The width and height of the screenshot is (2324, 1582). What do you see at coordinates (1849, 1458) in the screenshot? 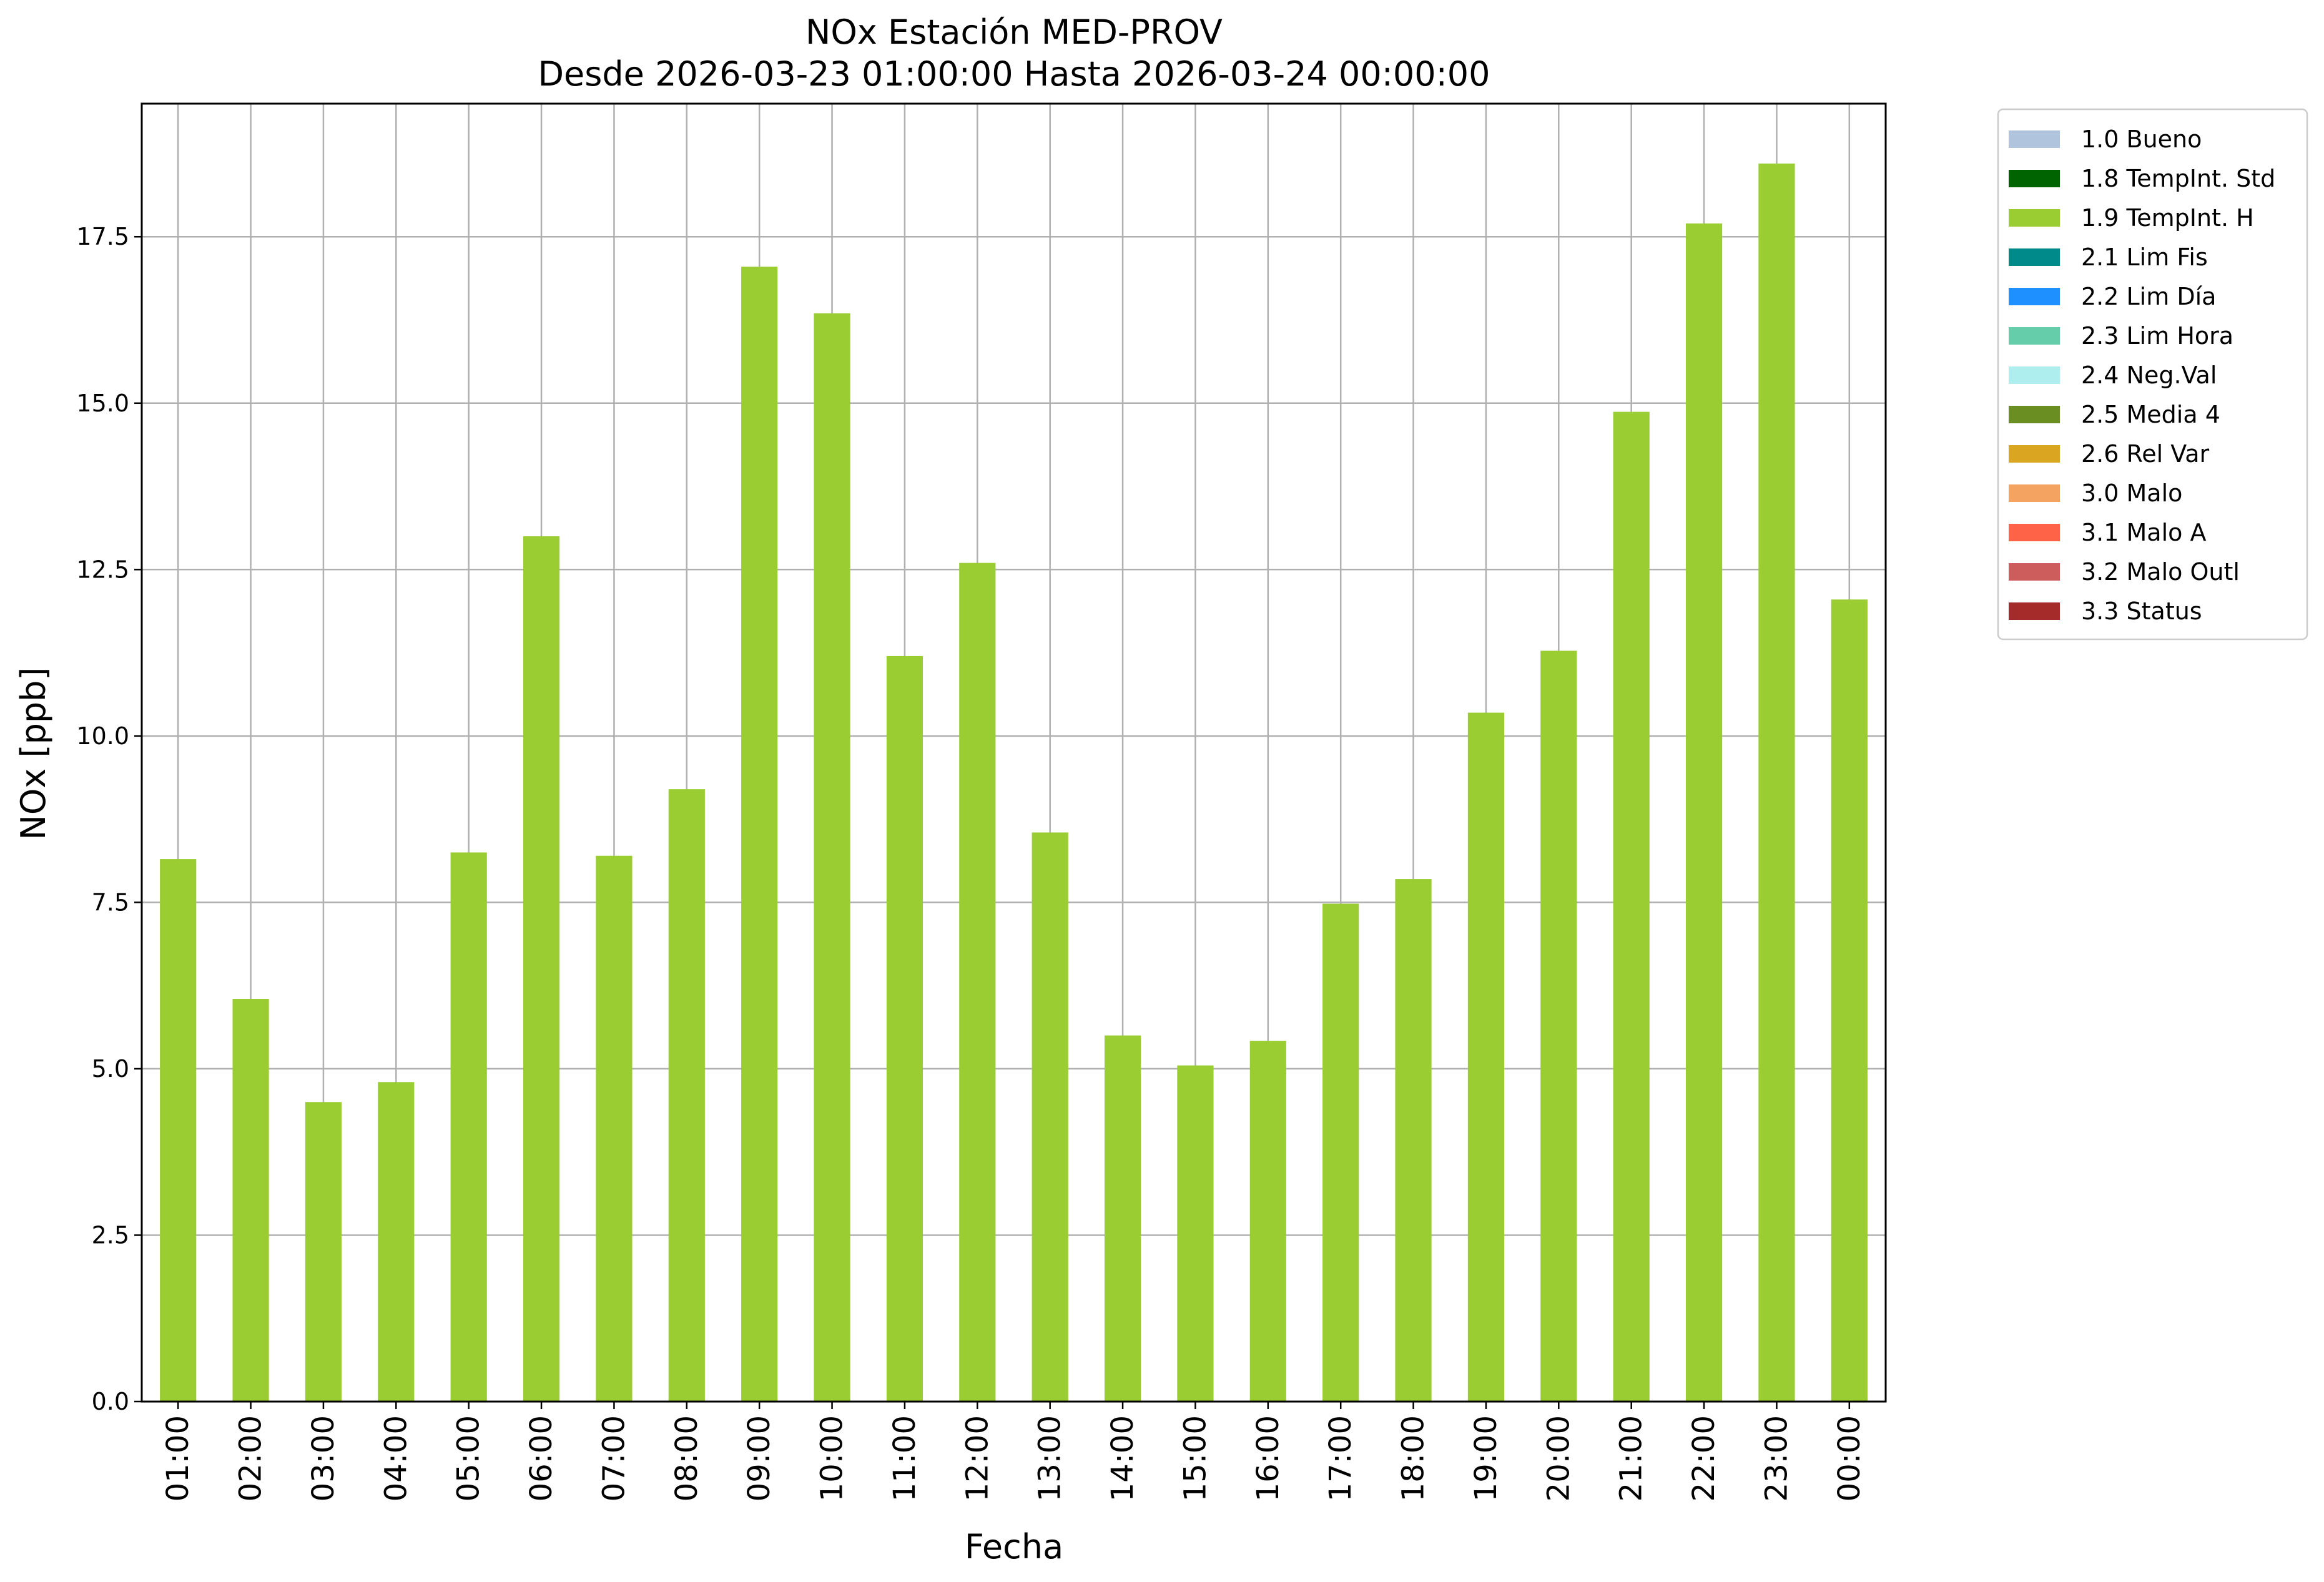
I see `x-tick-label: 00:00` at bounding box center [1849, 1458].